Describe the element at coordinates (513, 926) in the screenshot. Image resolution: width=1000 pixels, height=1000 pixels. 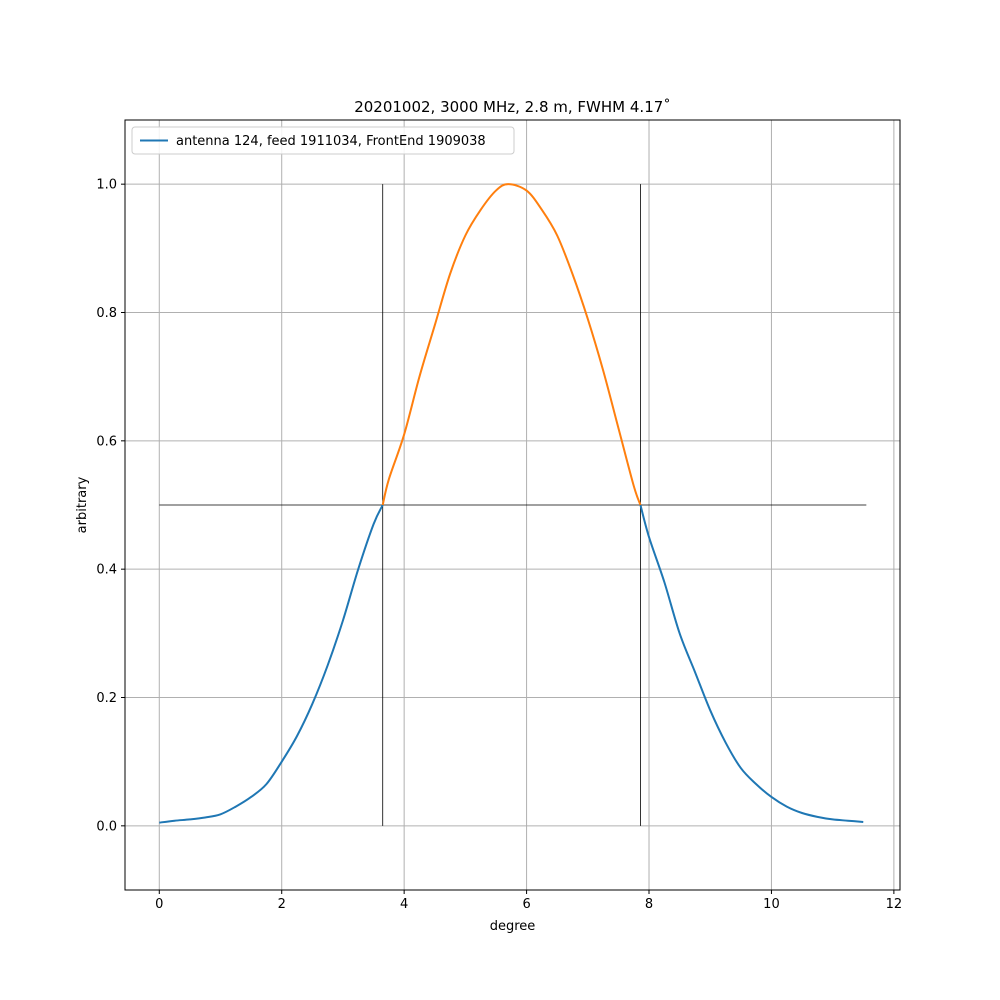
I see `x-axis-label: degree` at that location.